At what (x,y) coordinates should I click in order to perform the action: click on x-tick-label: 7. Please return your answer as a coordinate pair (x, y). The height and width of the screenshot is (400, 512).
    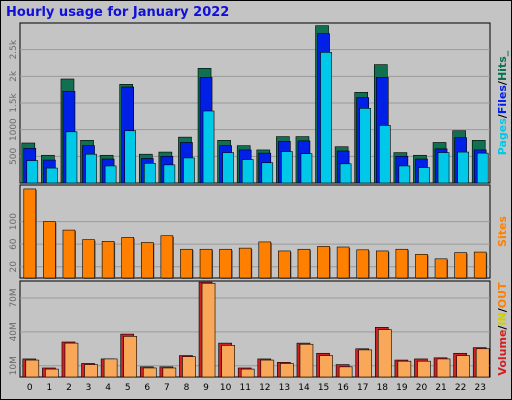
    Looking at the image, I should click on (167, 388).